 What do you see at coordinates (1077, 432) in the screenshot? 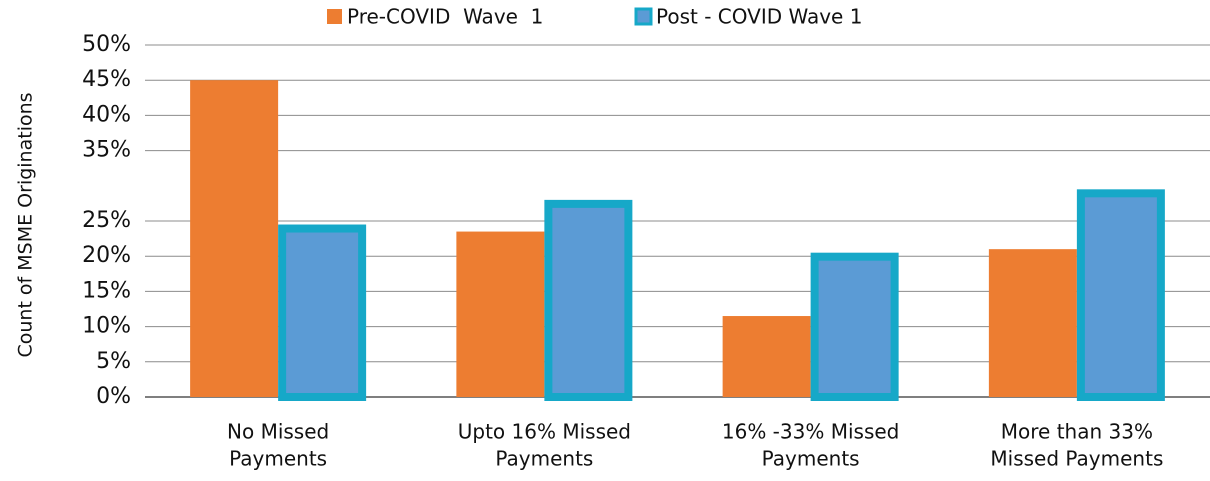
I see `x-tick-label: More than 33%` at bounding box center [1077, 432].